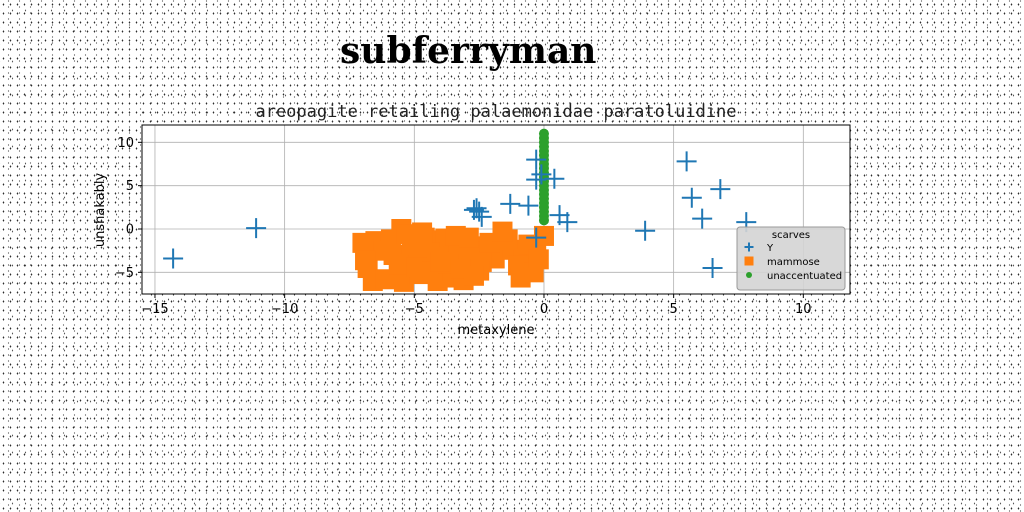 This screenshot has height=512, width=1024. I want to click on x-axis-label: metaxylene, so click(496, 330).